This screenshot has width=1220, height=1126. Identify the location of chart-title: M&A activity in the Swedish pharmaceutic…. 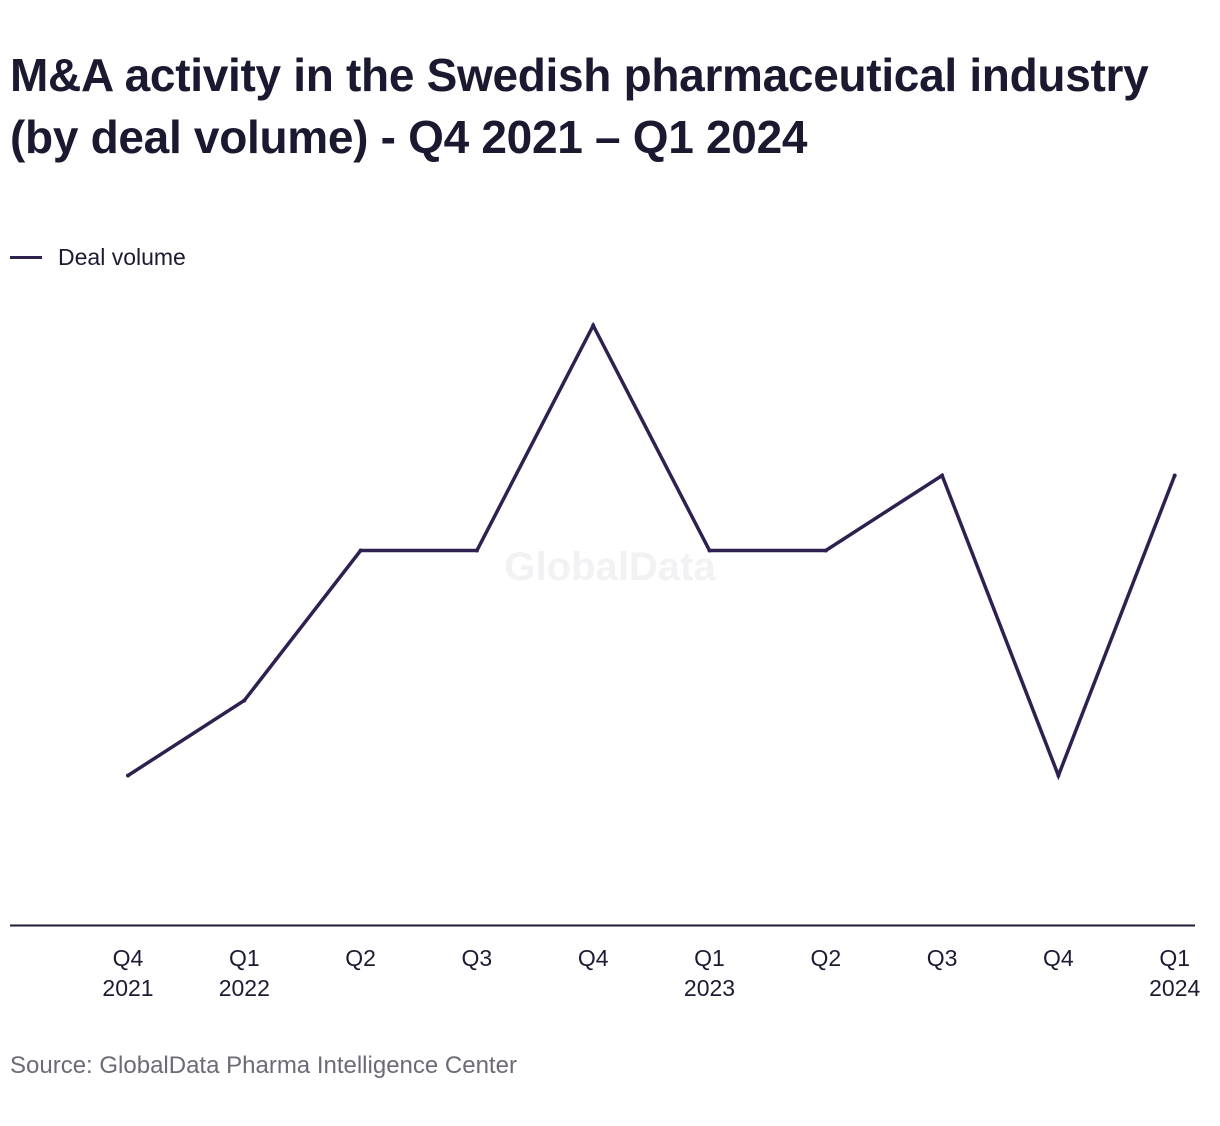
(579, 106).